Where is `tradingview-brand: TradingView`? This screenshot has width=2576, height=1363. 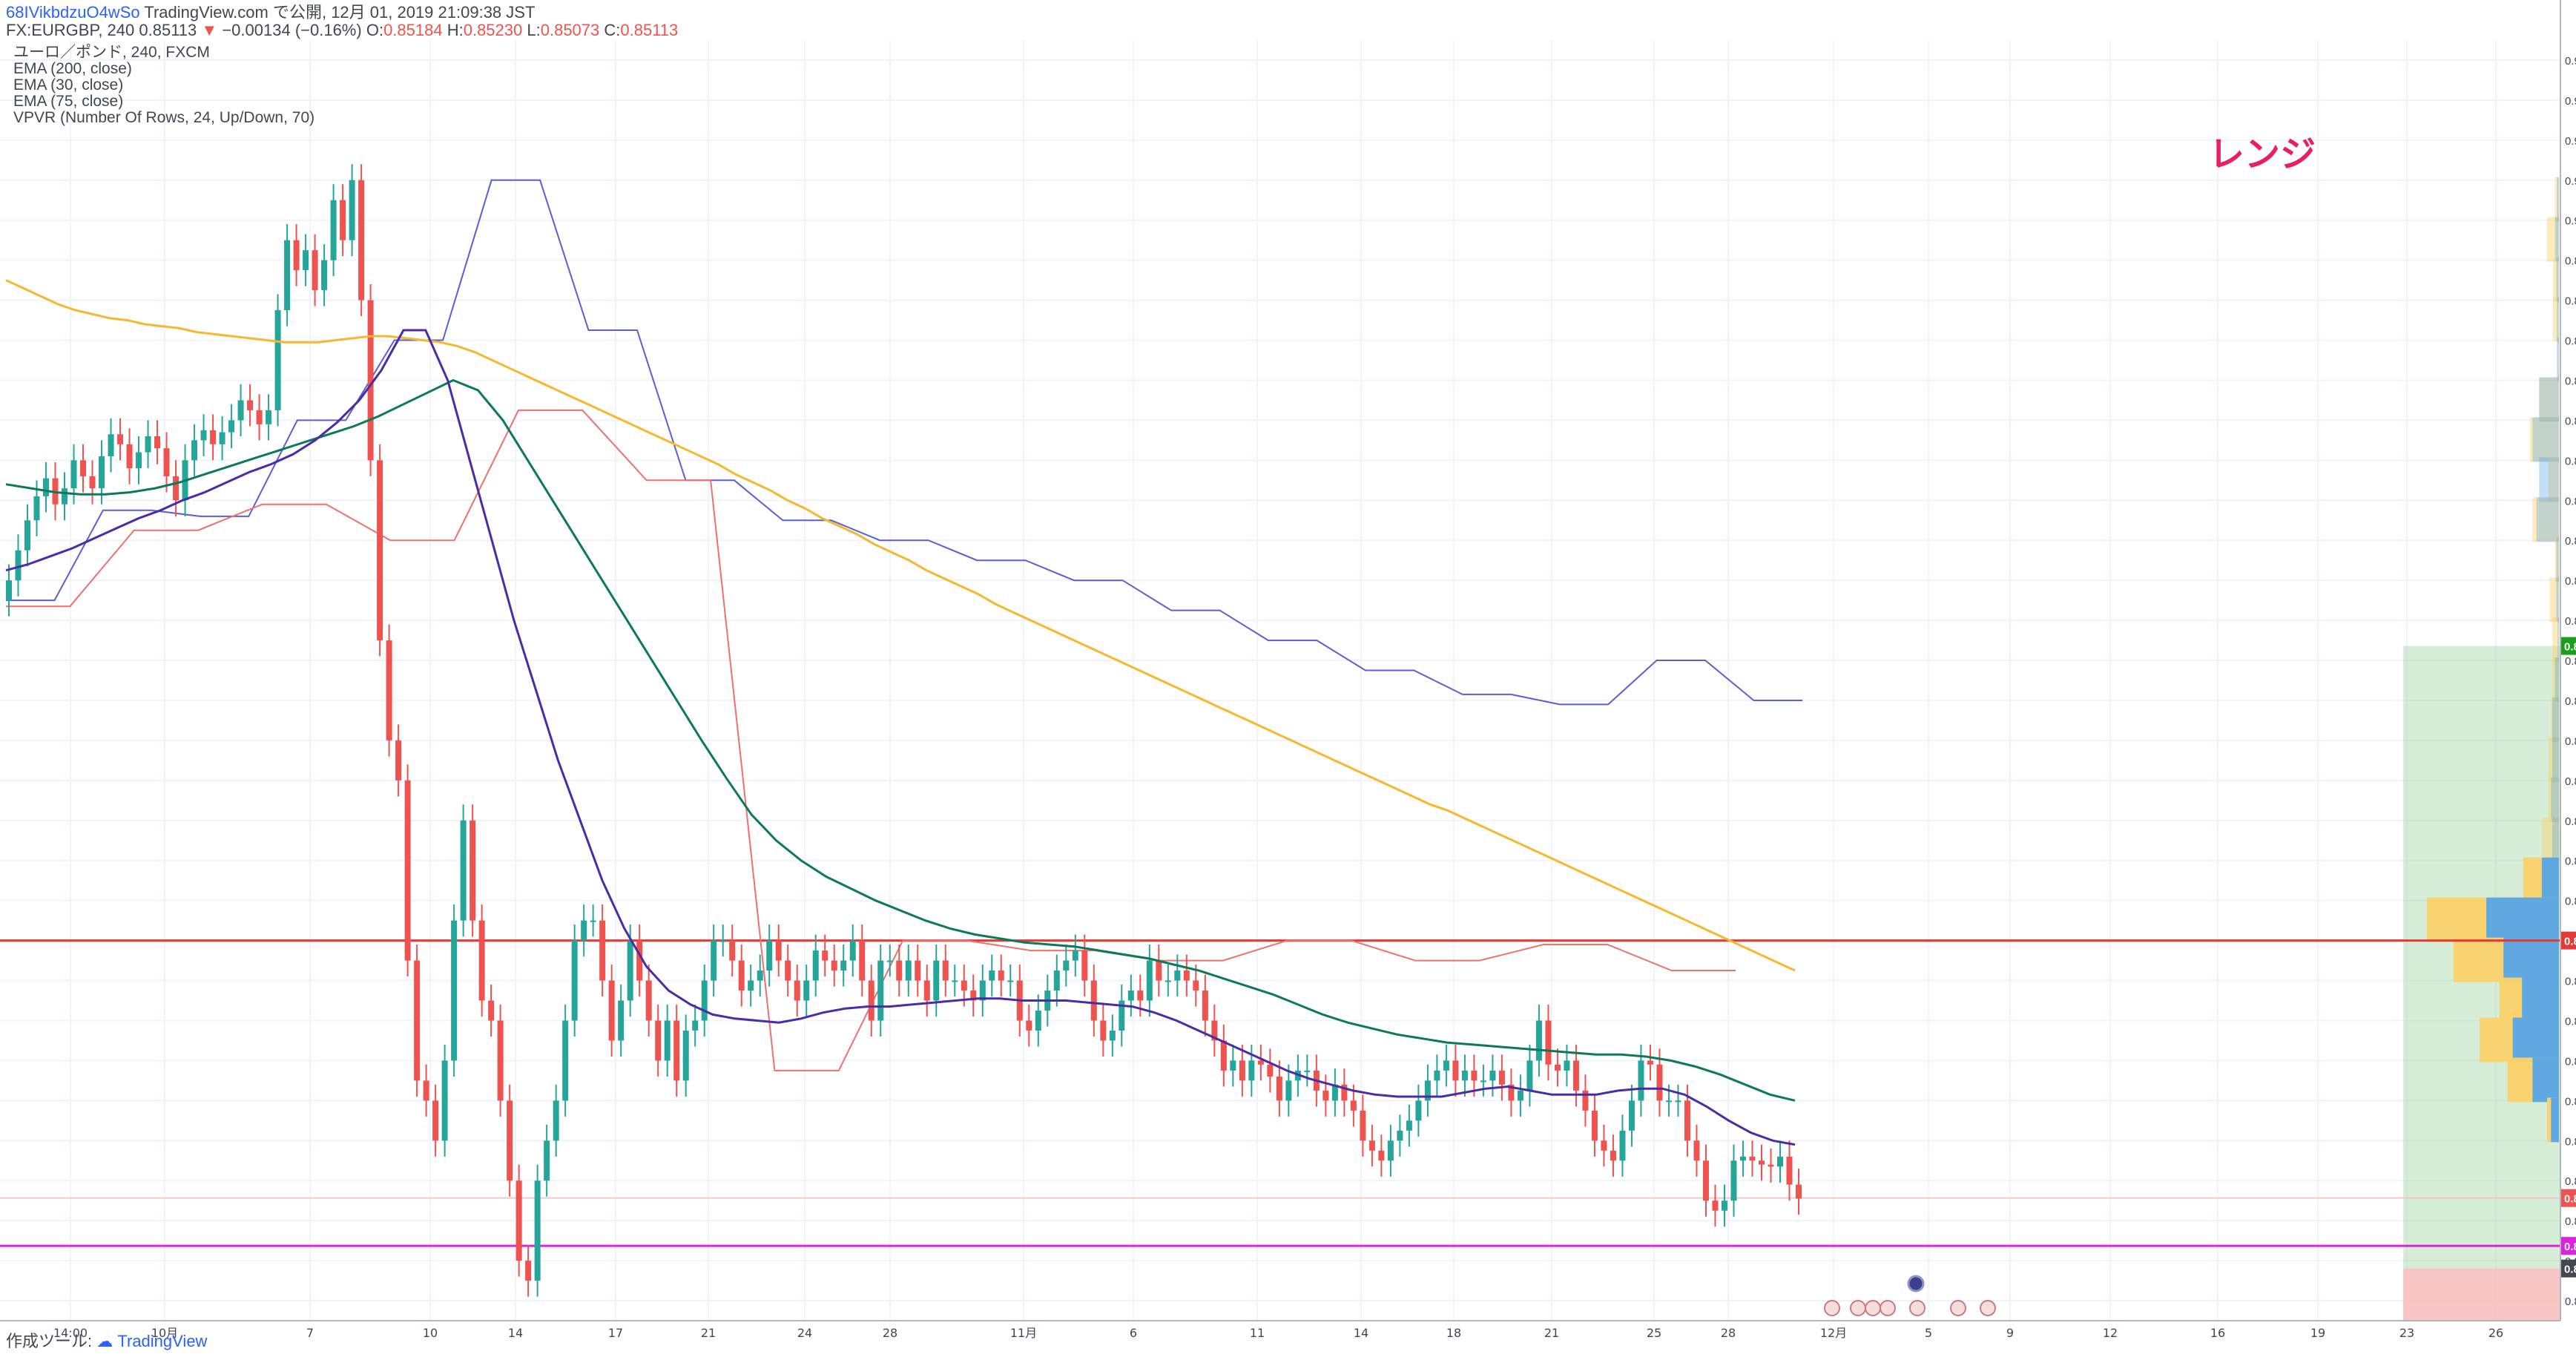
tradingview-brand: TradingView is located at coordinates (163, 1341).